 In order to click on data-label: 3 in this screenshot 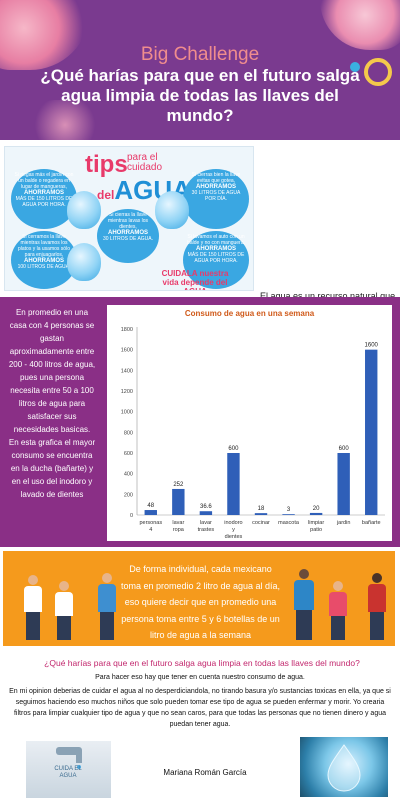, I will do `click(289, 510)`.